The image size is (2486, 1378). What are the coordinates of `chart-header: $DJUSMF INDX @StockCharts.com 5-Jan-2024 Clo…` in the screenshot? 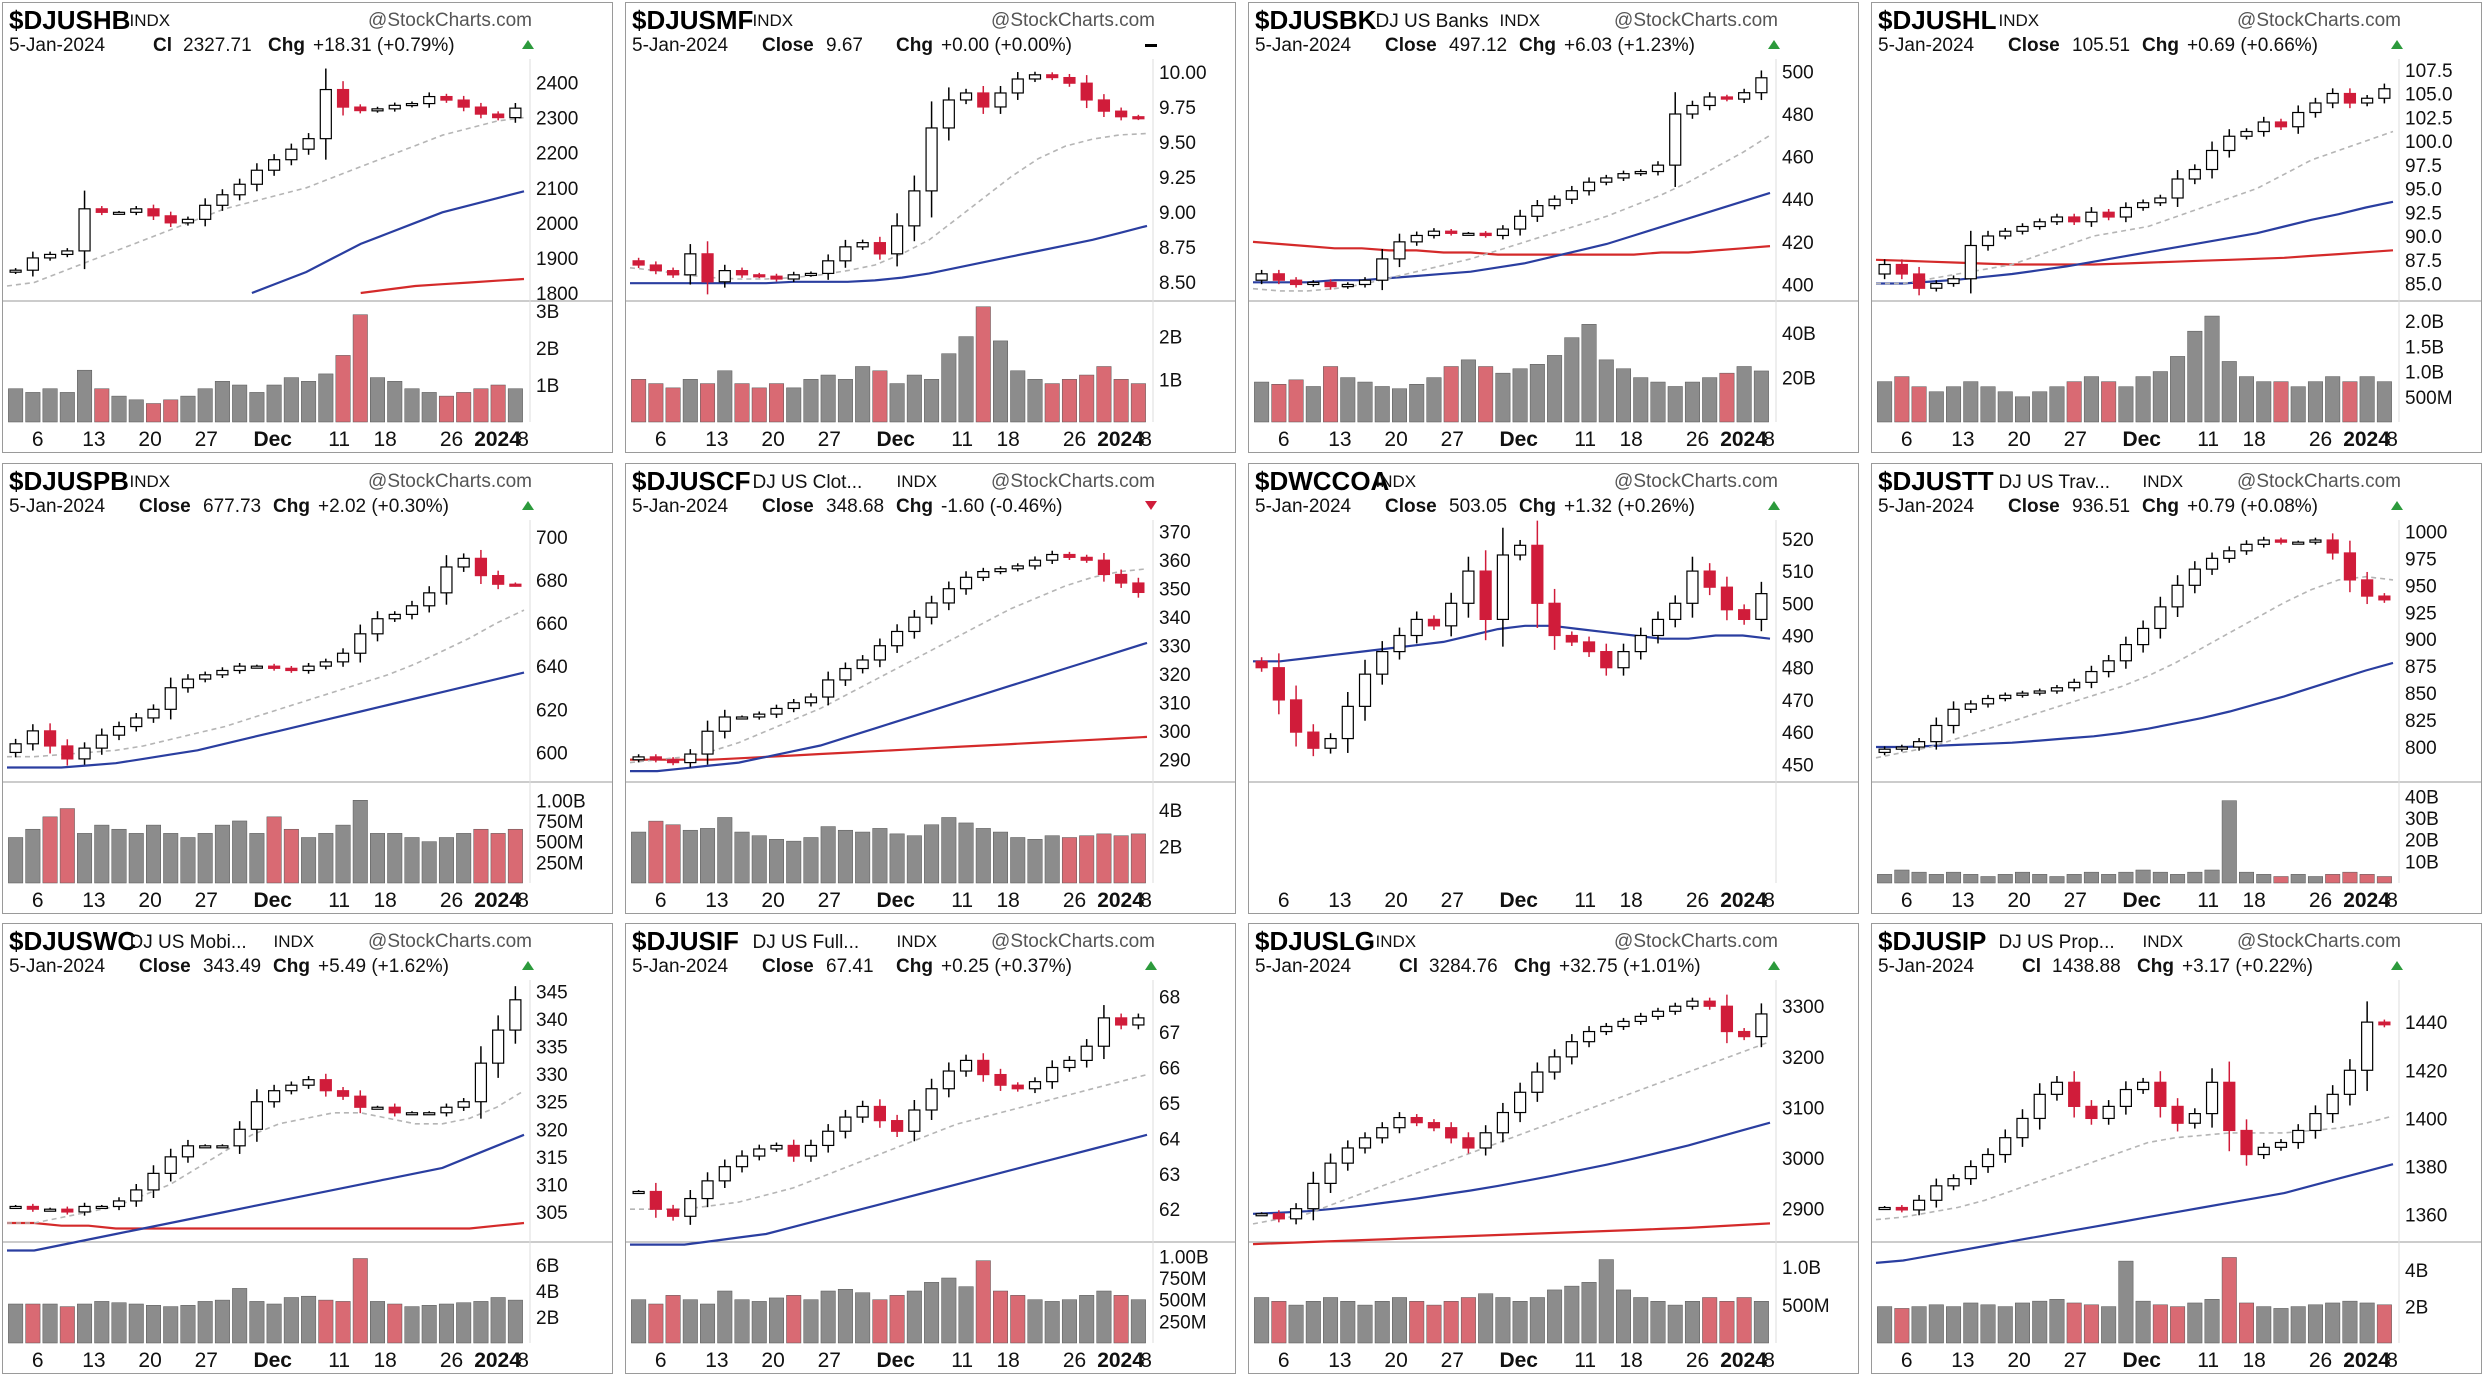 It's located at (930, 31).